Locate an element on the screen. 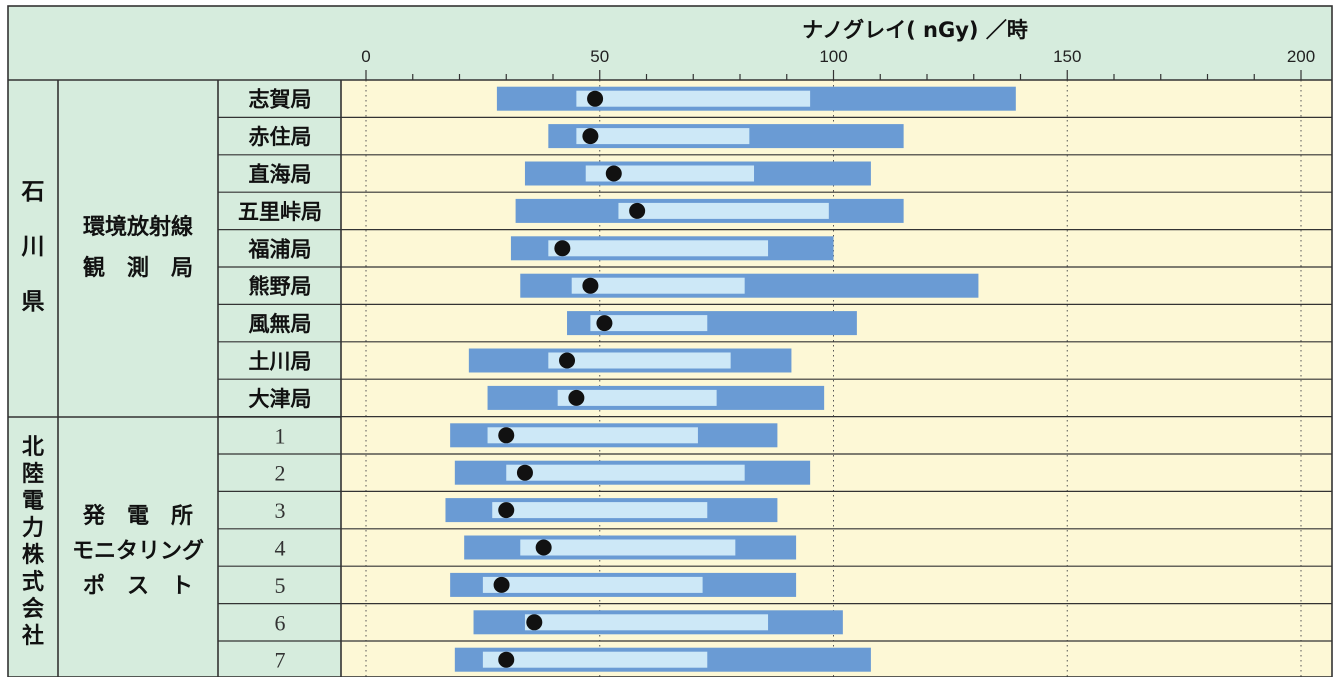 Image resolution: width=1341 pixels, height=677 pixels. group-label-char: 石 is located at coordinates (33, 192).